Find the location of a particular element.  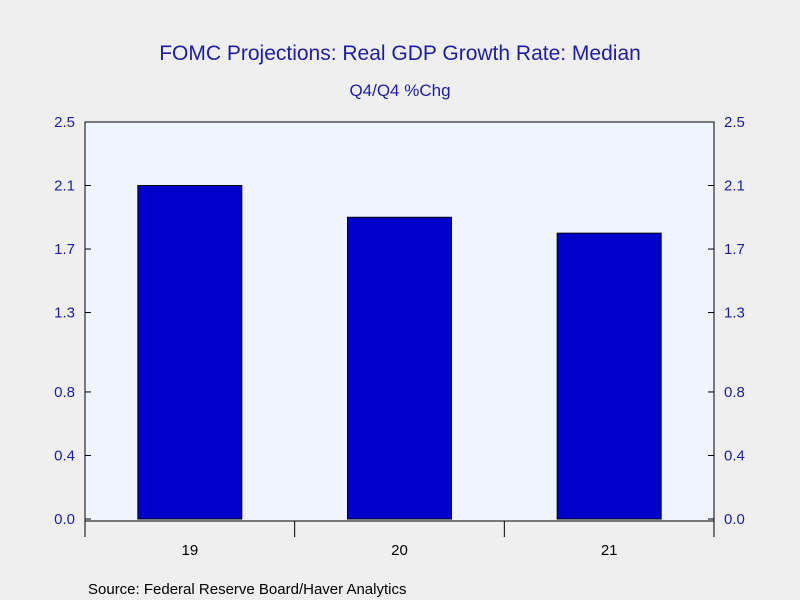

y-tick-label-right: 0.4 is located at coordinates (734, 455).